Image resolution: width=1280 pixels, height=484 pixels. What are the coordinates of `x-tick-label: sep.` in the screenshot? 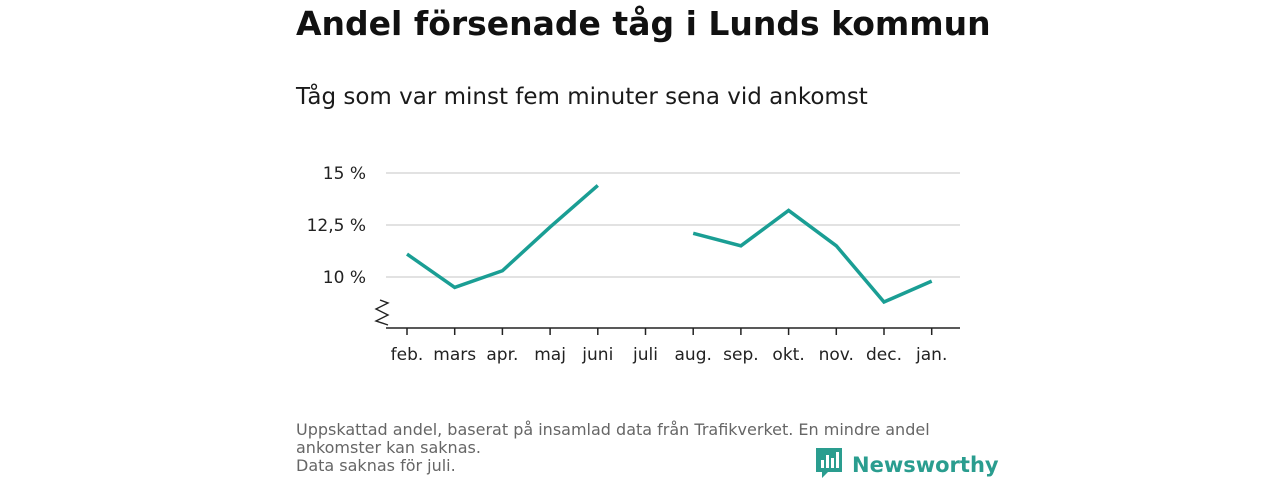 It's located at (741, 355).